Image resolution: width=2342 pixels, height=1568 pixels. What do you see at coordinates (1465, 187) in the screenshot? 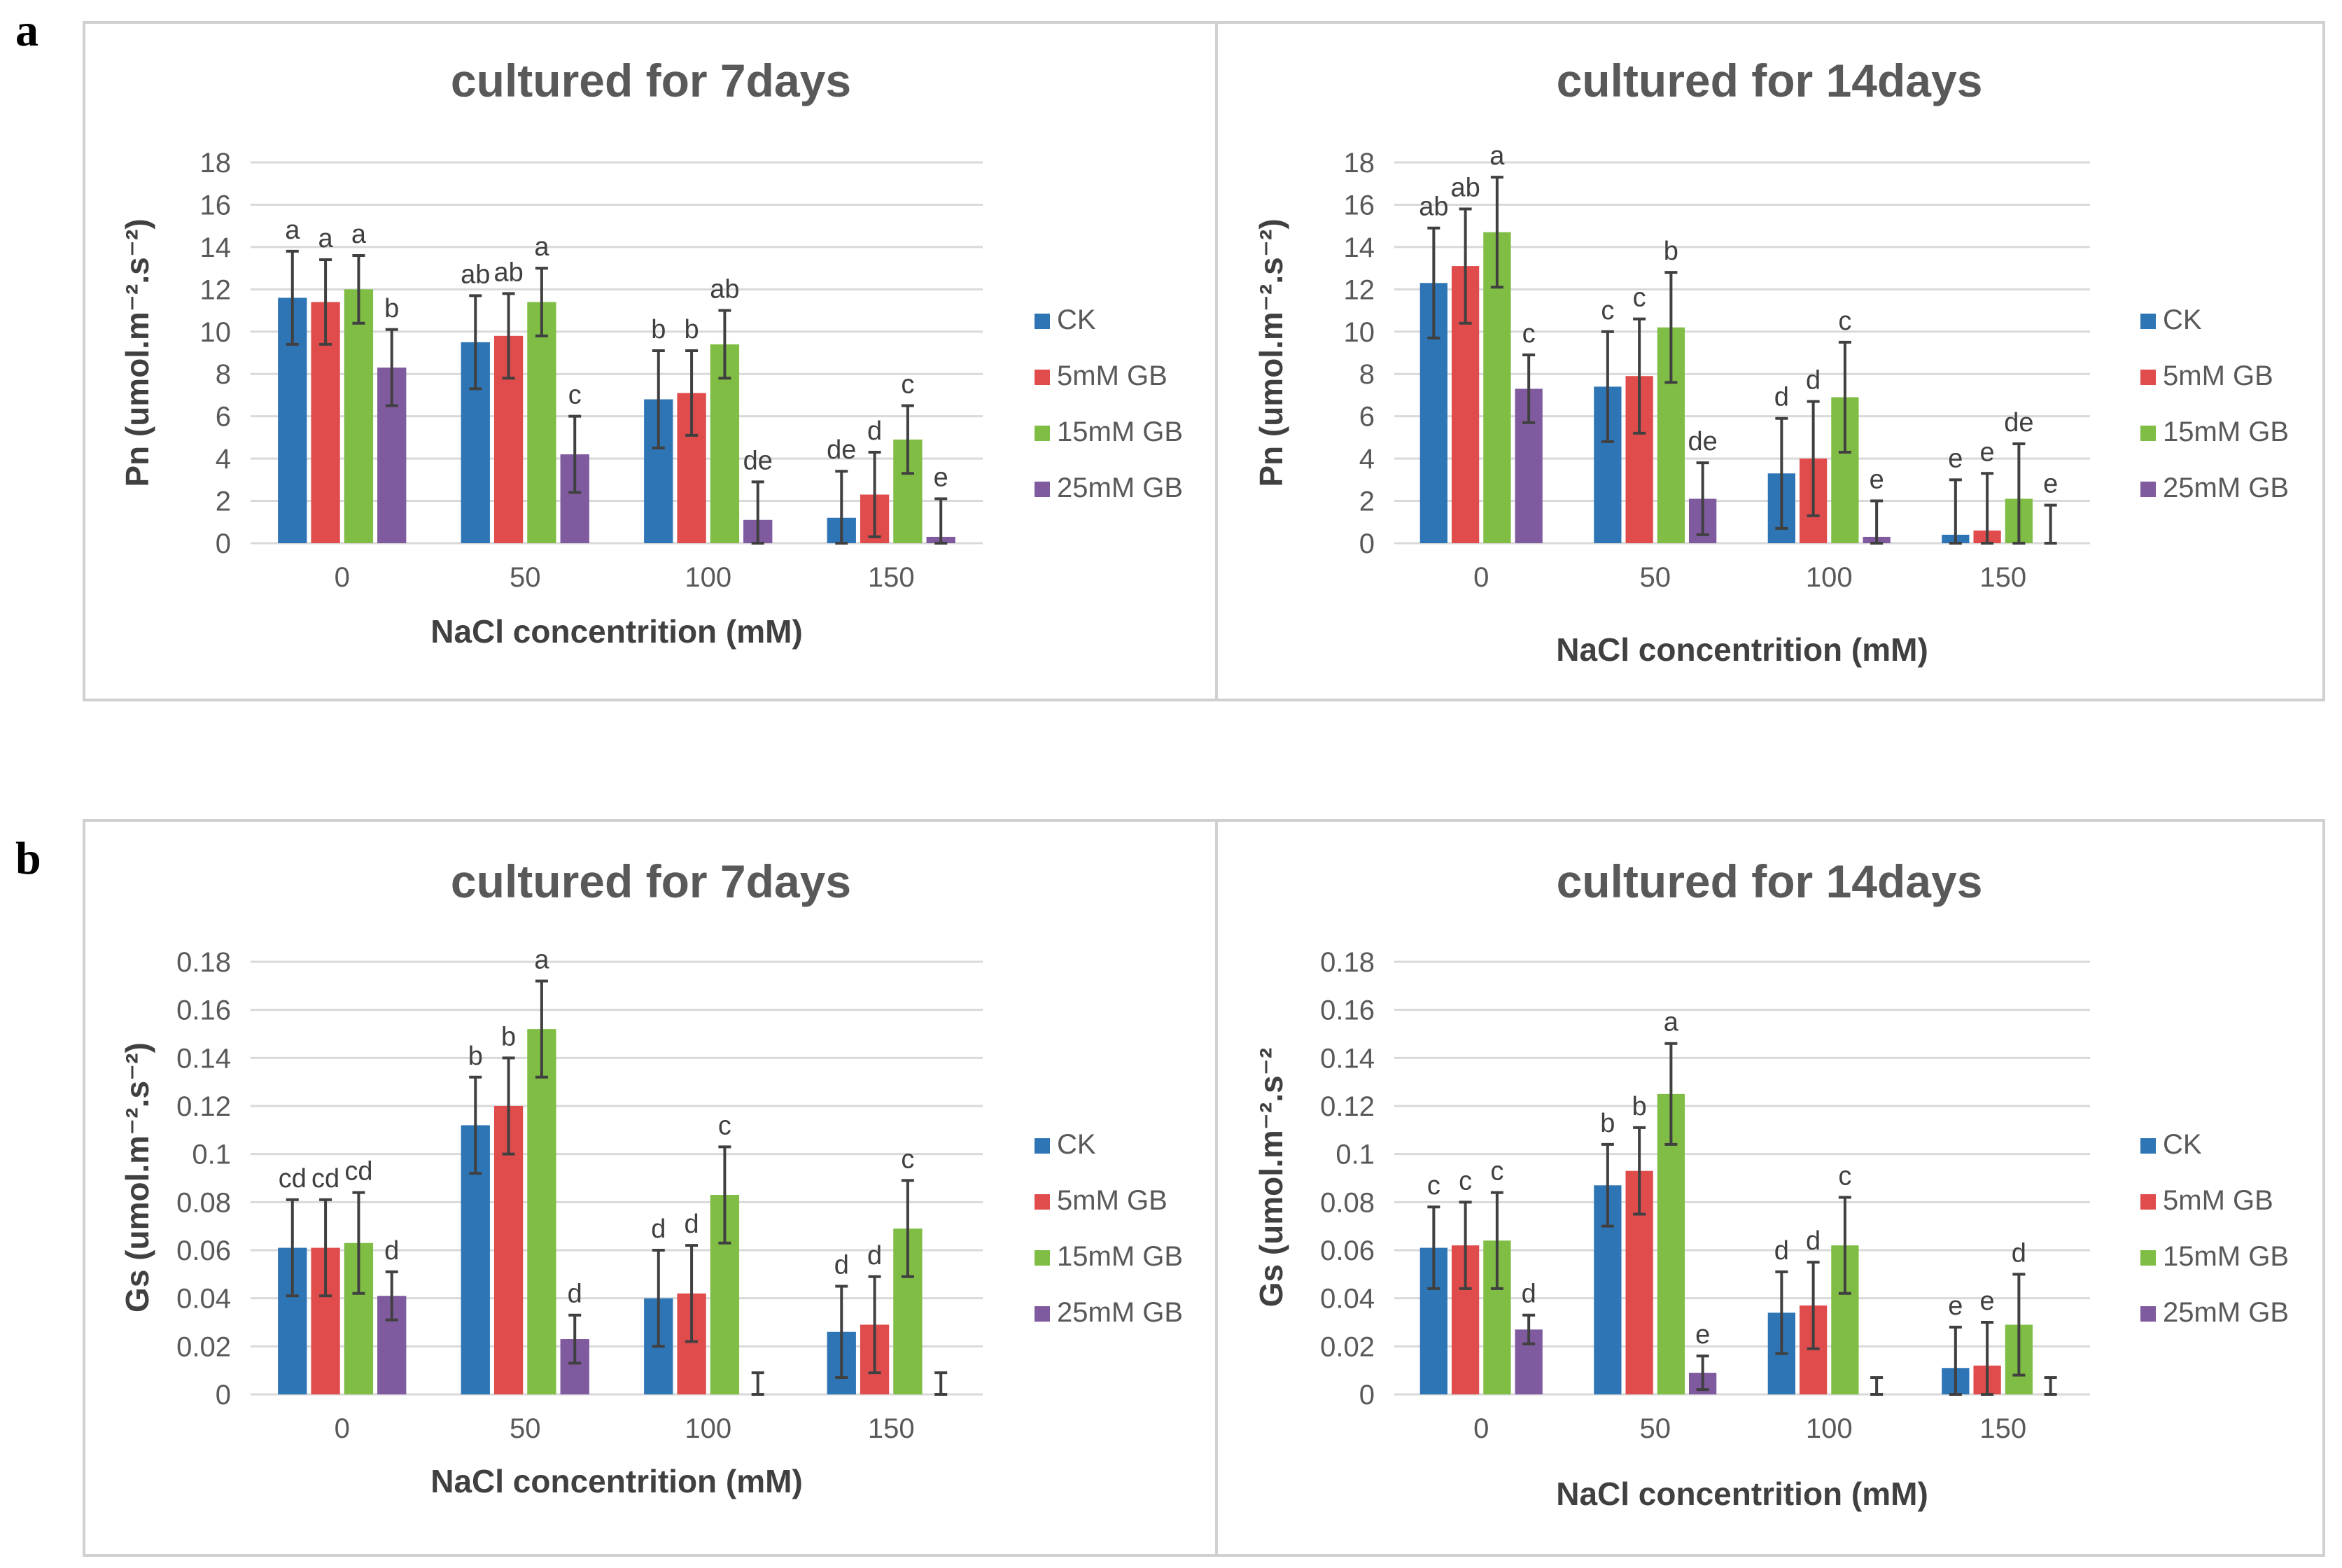
I see `significance-label: ab` at bounding box center [1465, 187].